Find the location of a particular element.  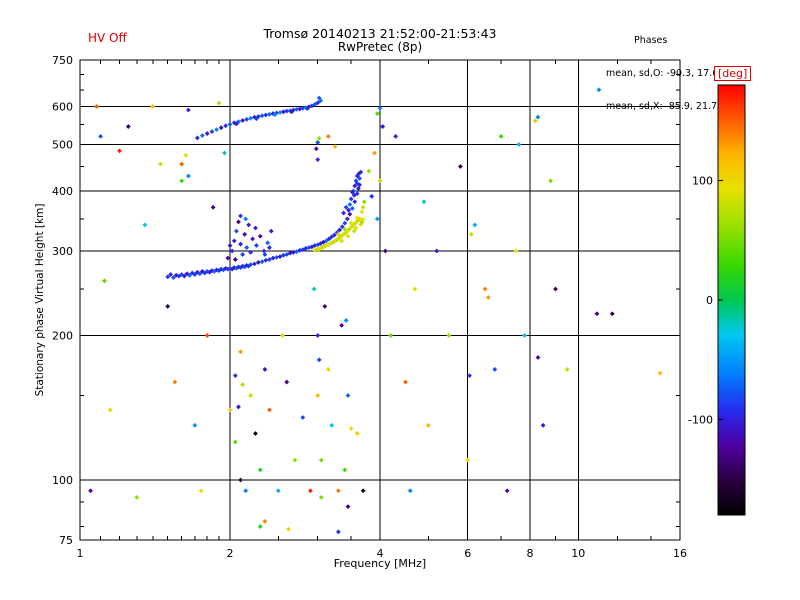

y-tick-label: 200 is located at coordinates (62, 336).